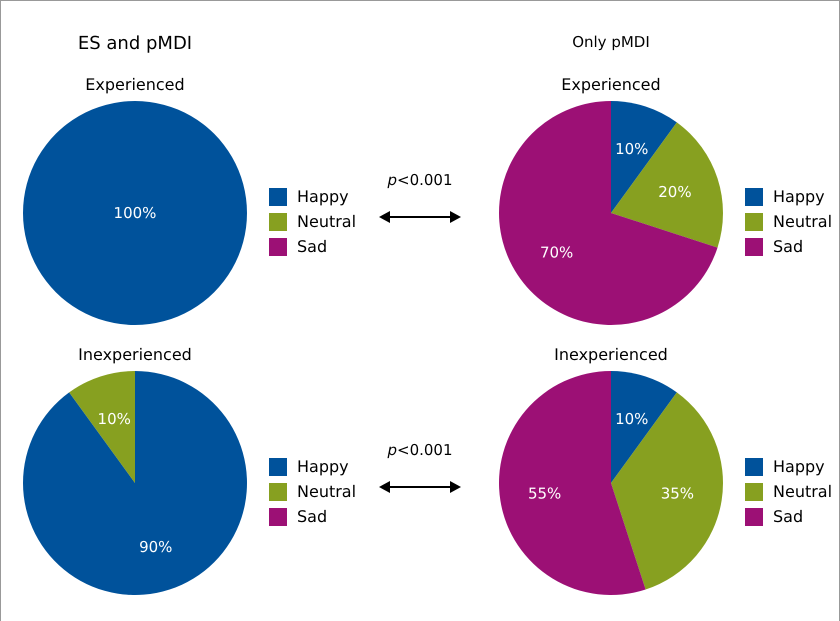  I want to click on data-label: 70%, so click(557, 253).